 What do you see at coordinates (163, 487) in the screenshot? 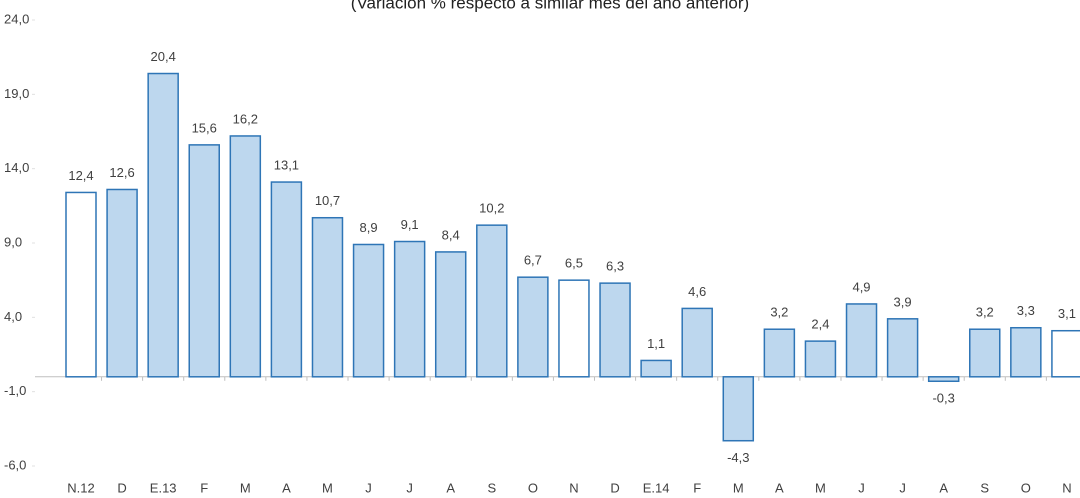
I see `x-tick-label: E.13` at bounding box center [163, 487].